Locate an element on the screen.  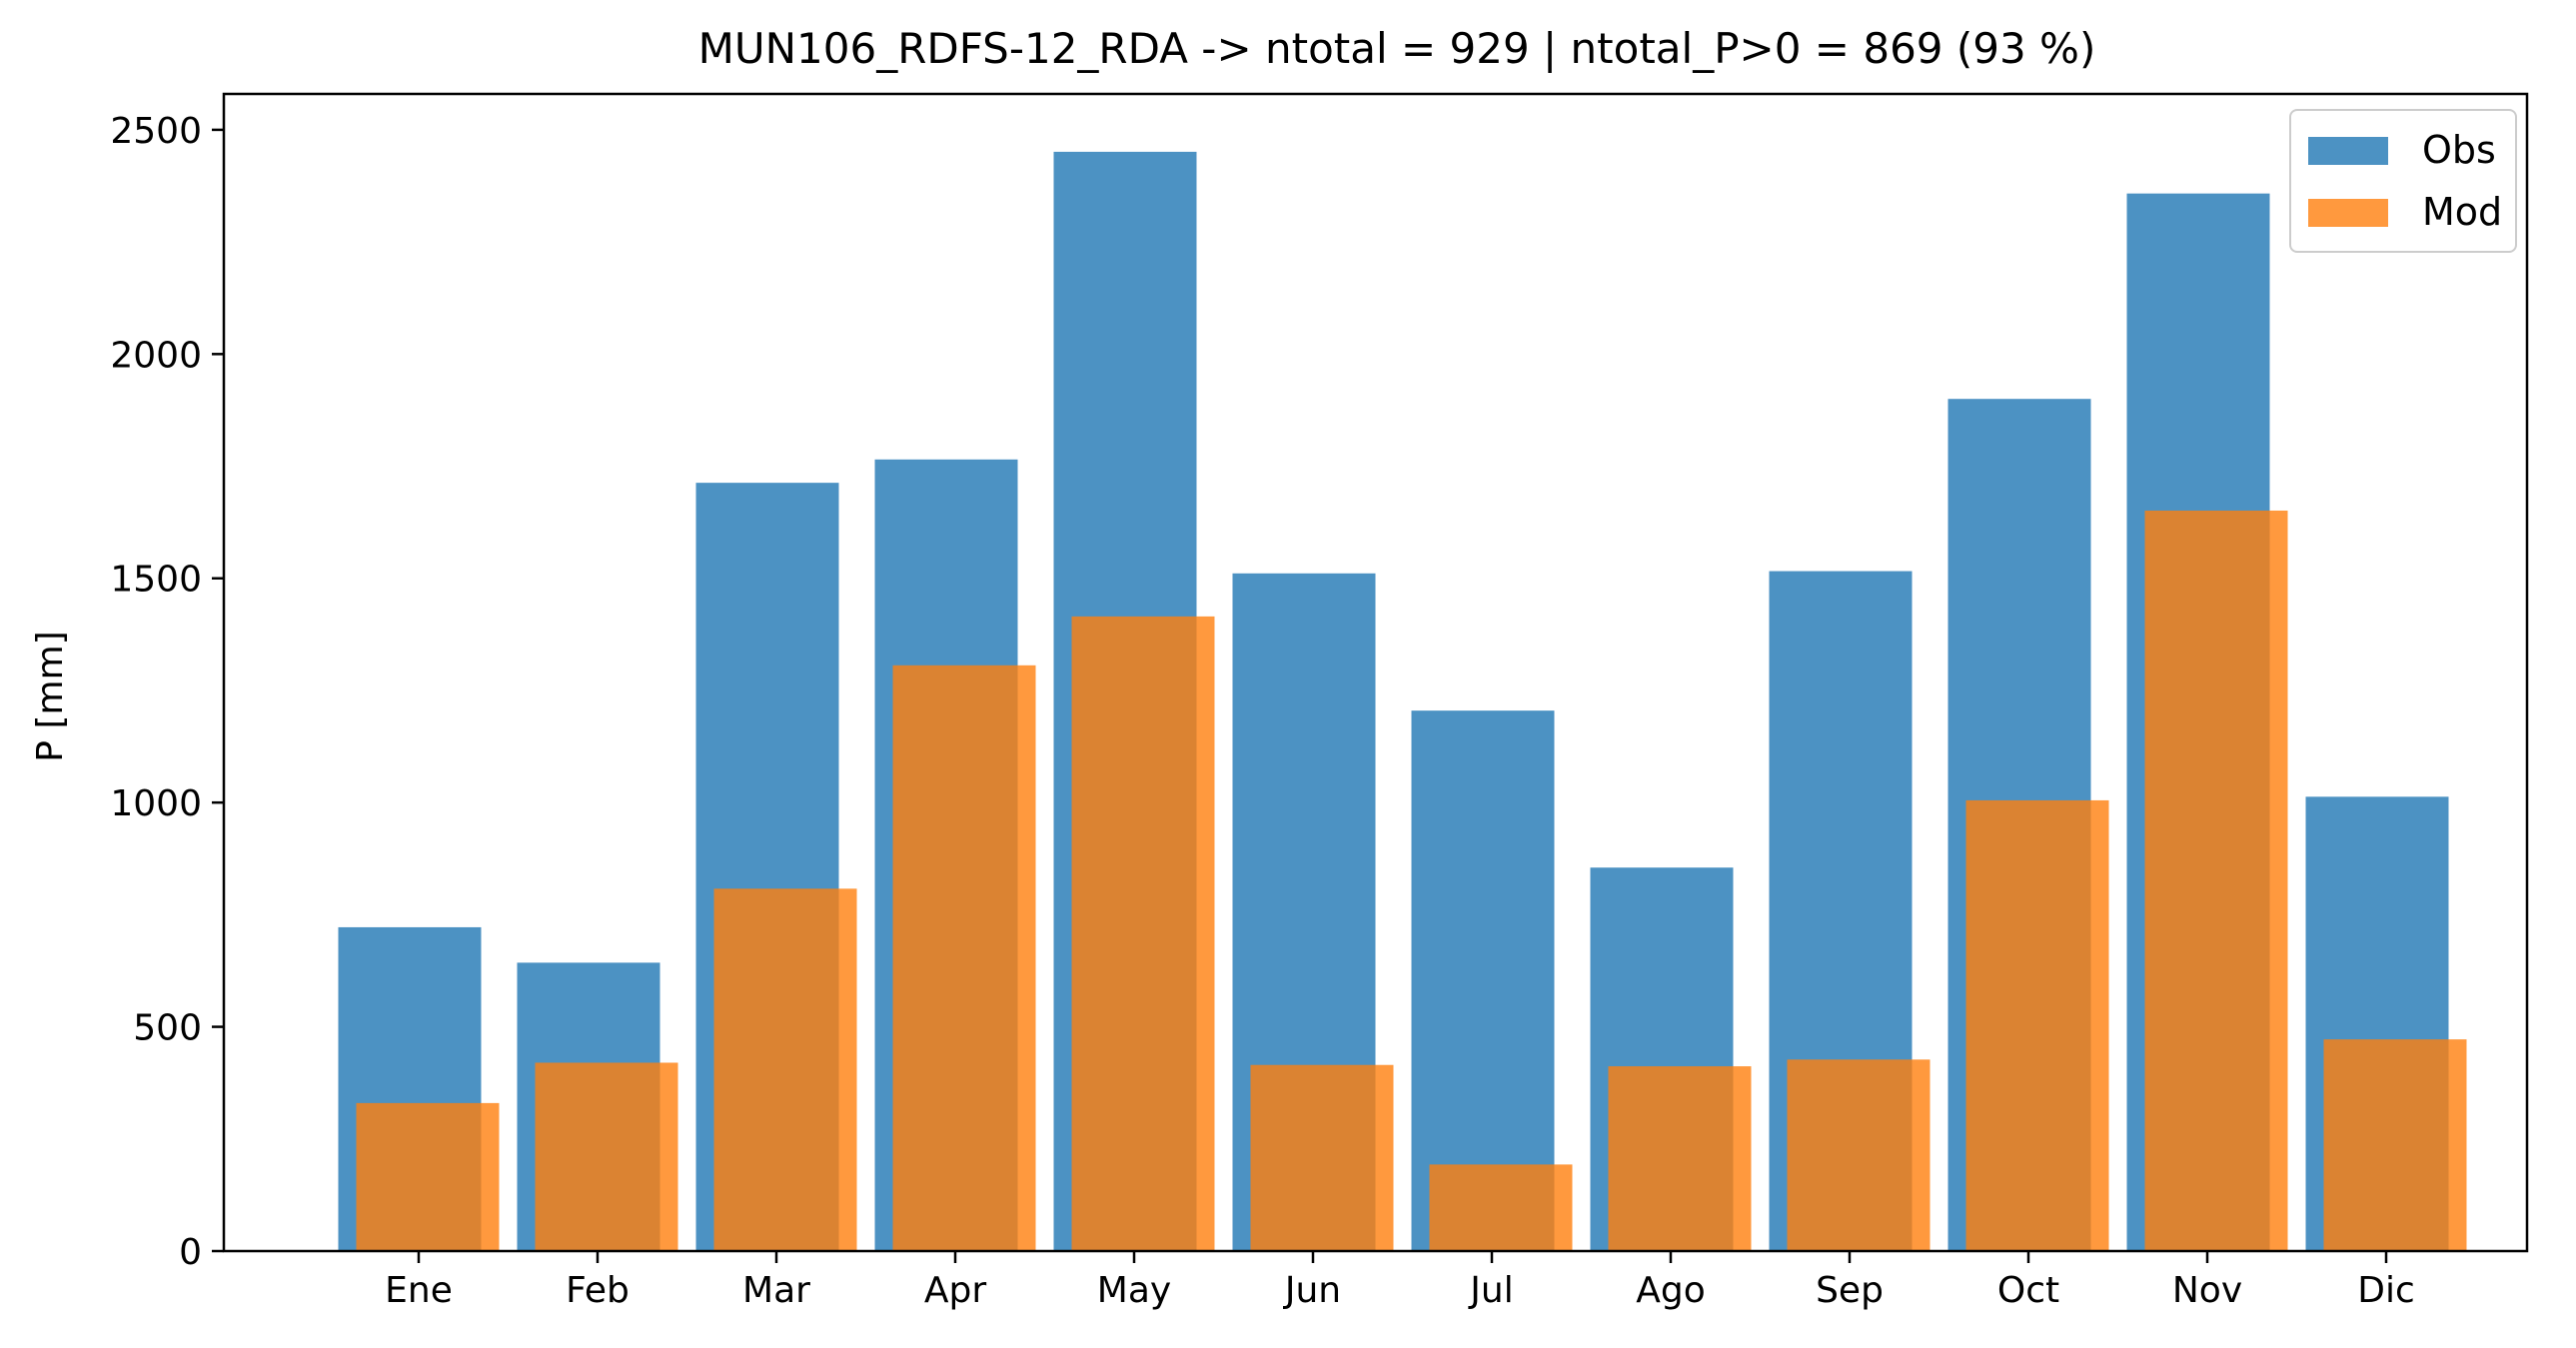
x-tick-label: Jul is located at coordinates (1490, 1291).